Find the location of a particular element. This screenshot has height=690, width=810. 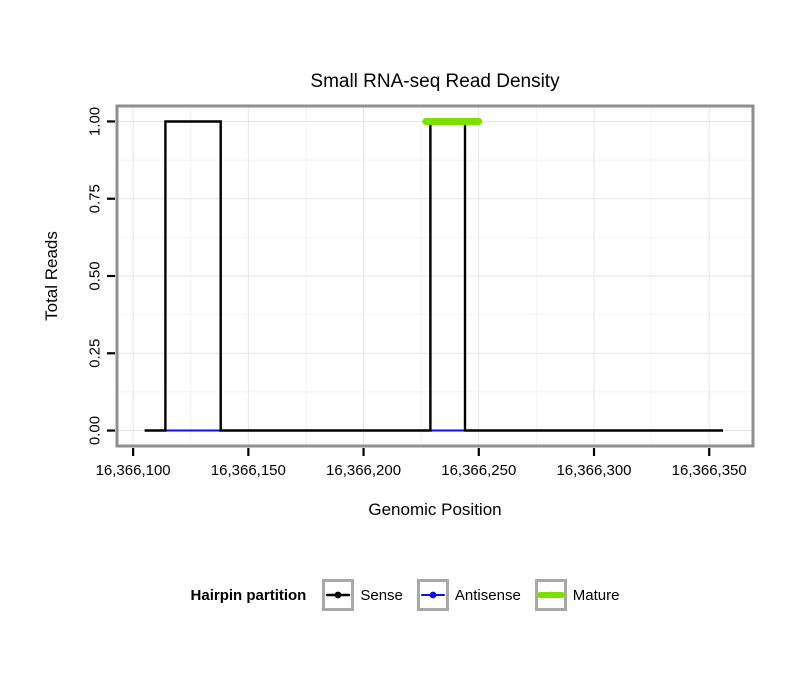

legend-items: Sense Antisense Mature is located at coordinates (470, 595).